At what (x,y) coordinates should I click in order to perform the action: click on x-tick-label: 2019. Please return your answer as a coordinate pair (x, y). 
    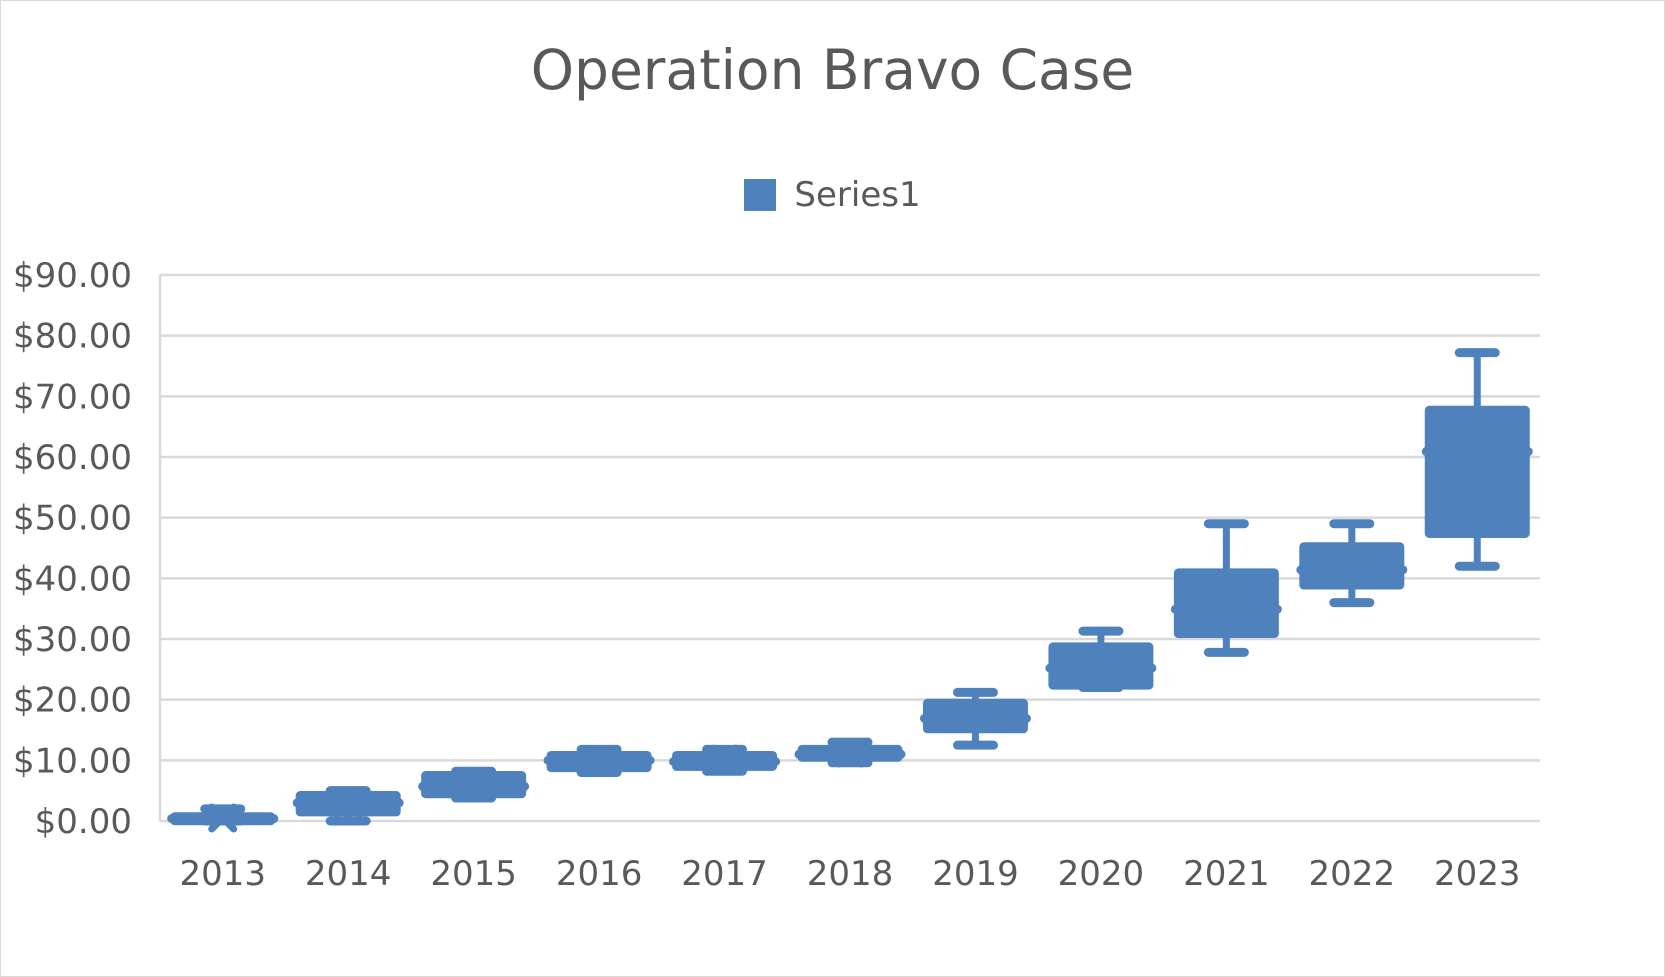
    Looking at the image, I should click on (975, 874).